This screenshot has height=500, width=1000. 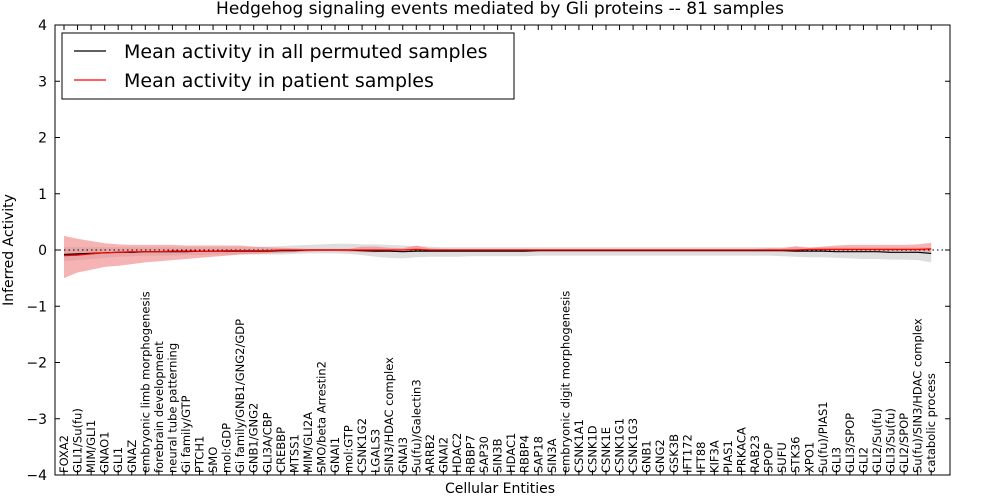 What do you see at coordinates (687, 453) in the screenshot?
I see `x-category-label: IFT172` at bounding box center [687, 453].